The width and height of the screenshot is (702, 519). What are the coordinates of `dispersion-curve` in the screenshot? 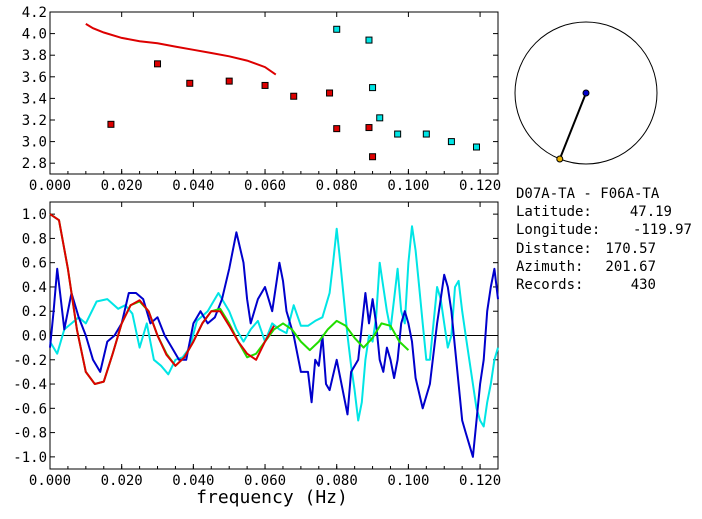 It's located at (181, 49).